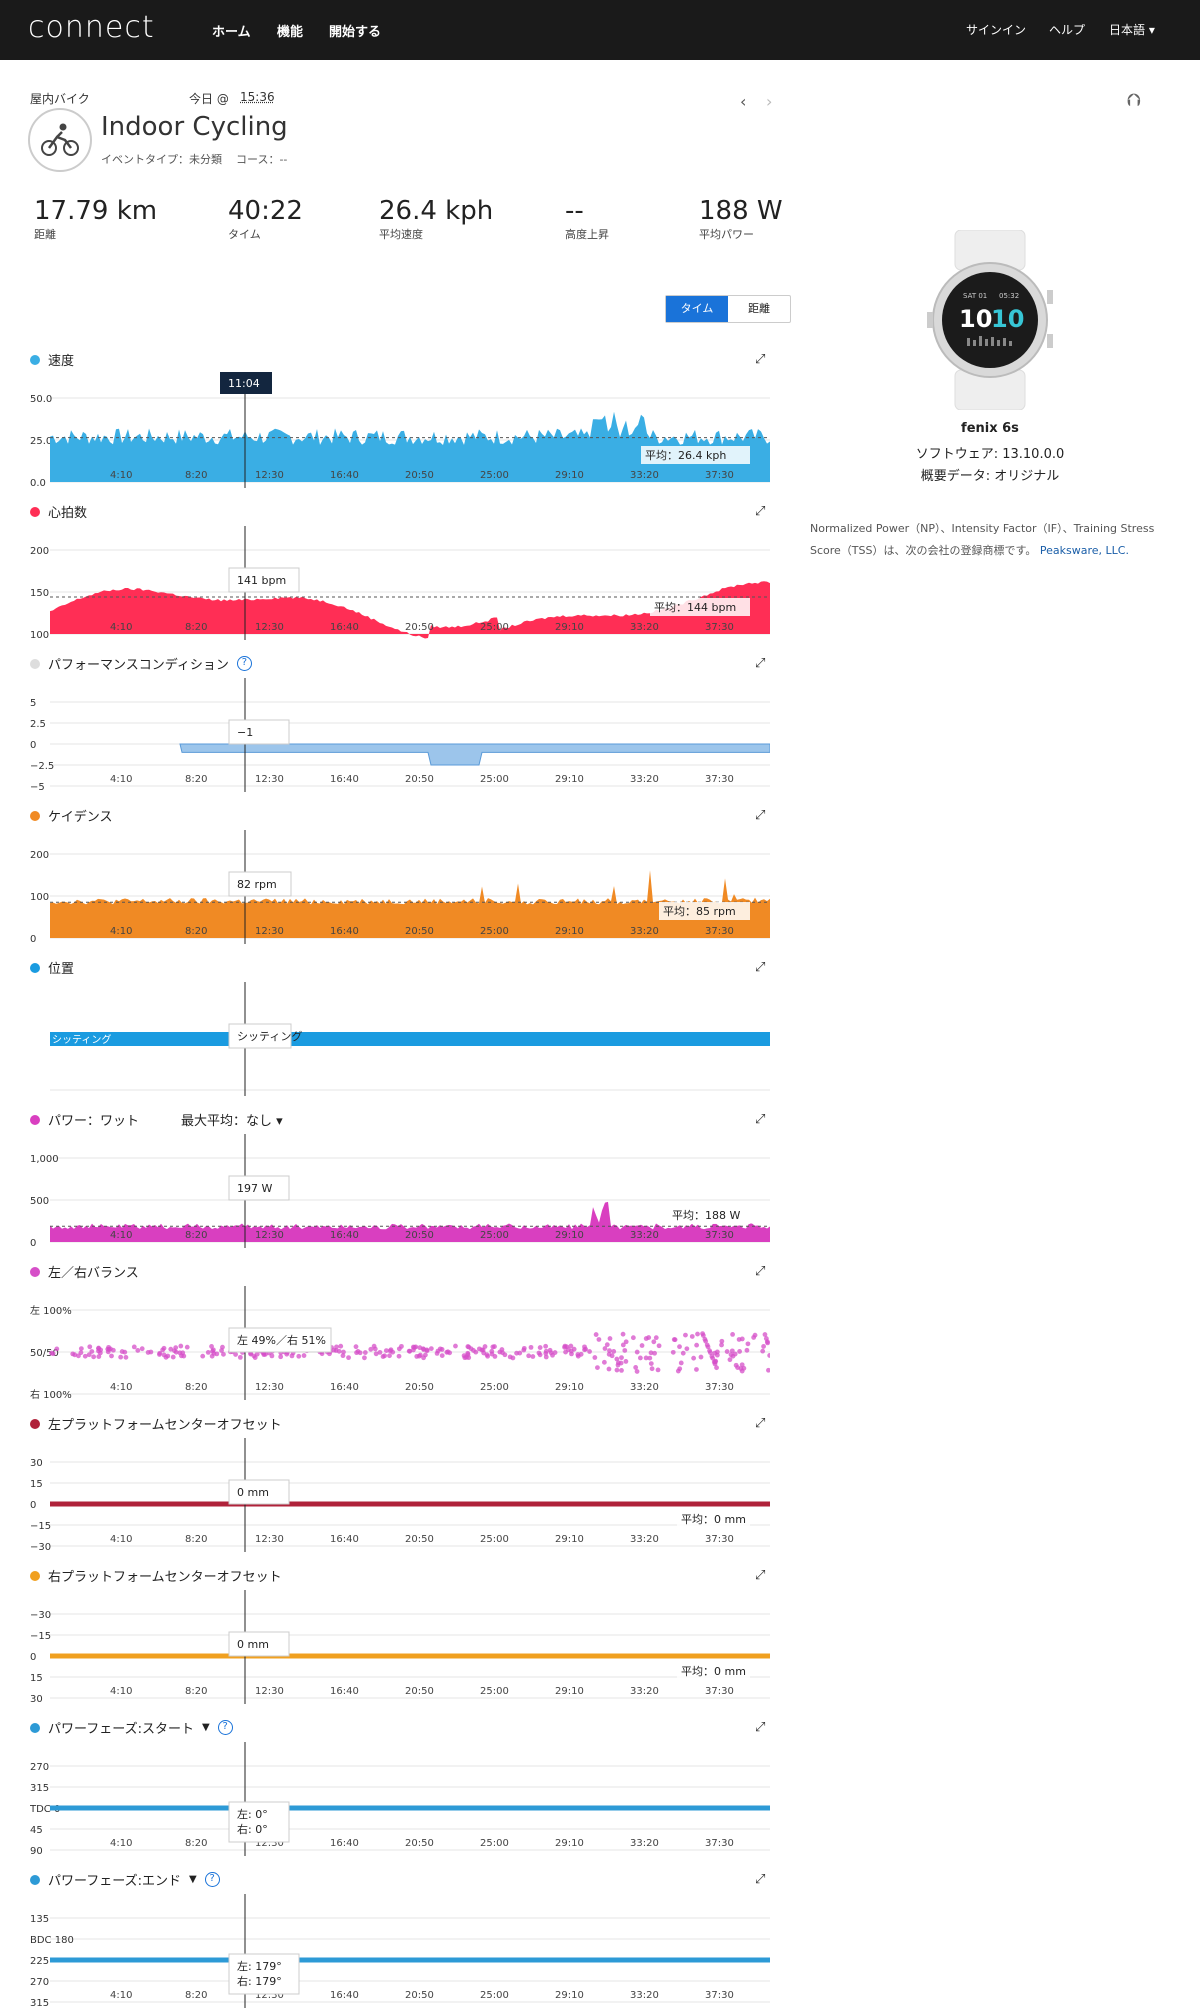  What do you see at coordinates (252, 1829) in the screenshot?
I see `cursor-tooltip-text: 右: 0°` at bounding box center [252, 1829].